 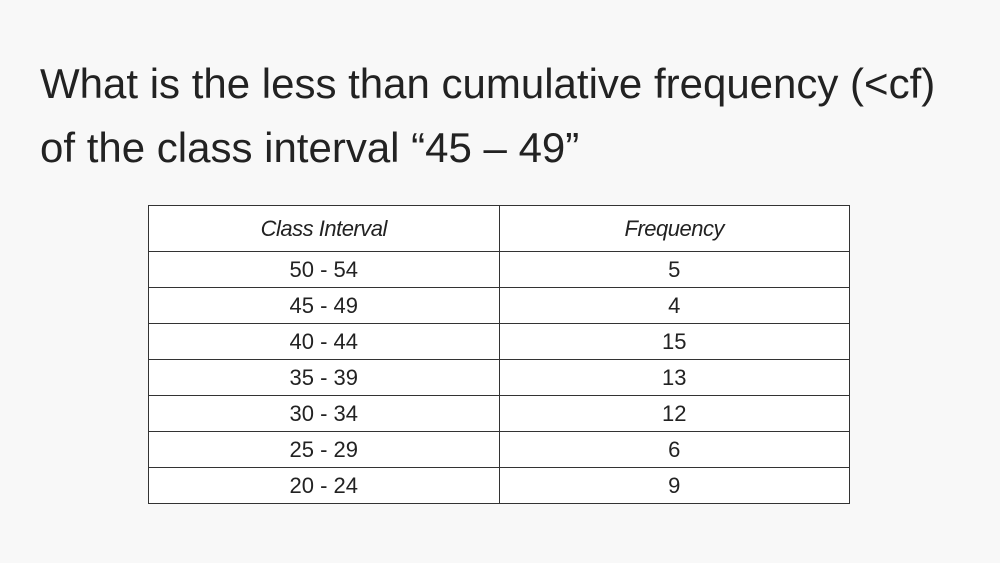 I want to click on table-row: 20 - 24 9, so click(x=499, y=485).